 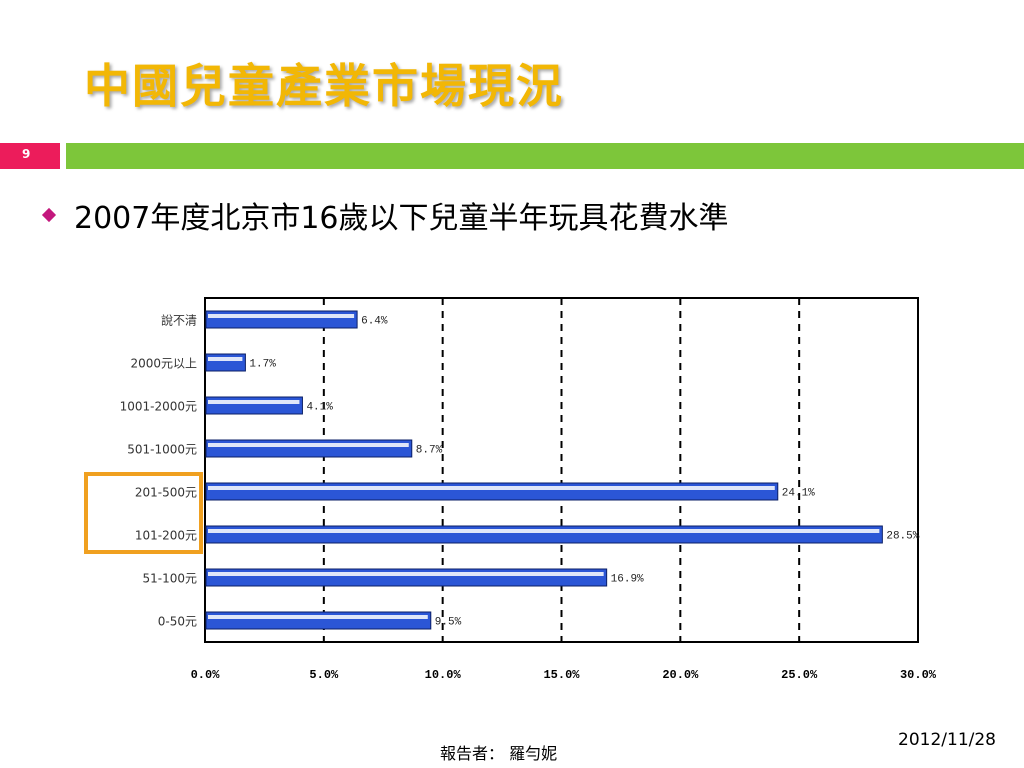 I want to click on bar-value-label: 9.5%, so click(x=448, y=623).